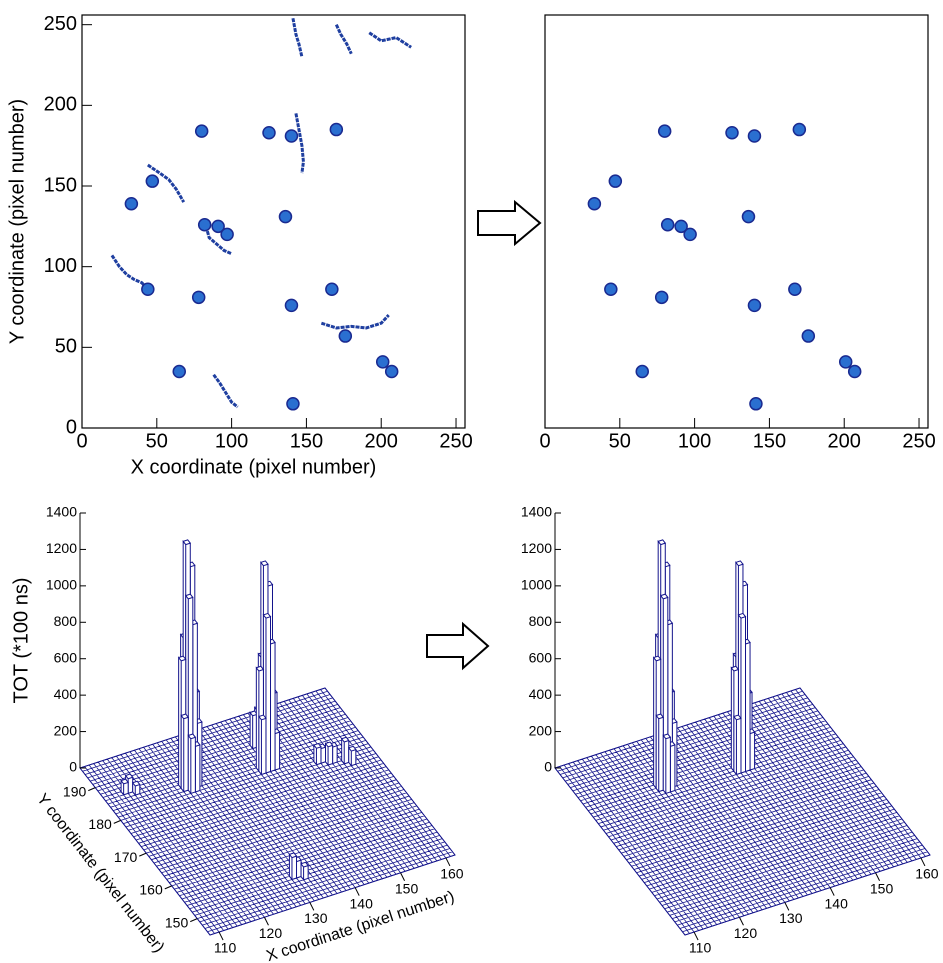  I want to click on x-tick-label: 50, so click(620, 441).